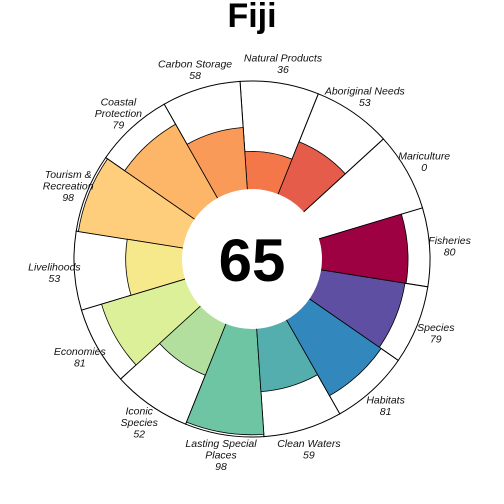  What do you see at coordinates (283, 70) in the screenshot?
I see `petal-value-label: 36` at bounding box center [283, 70].